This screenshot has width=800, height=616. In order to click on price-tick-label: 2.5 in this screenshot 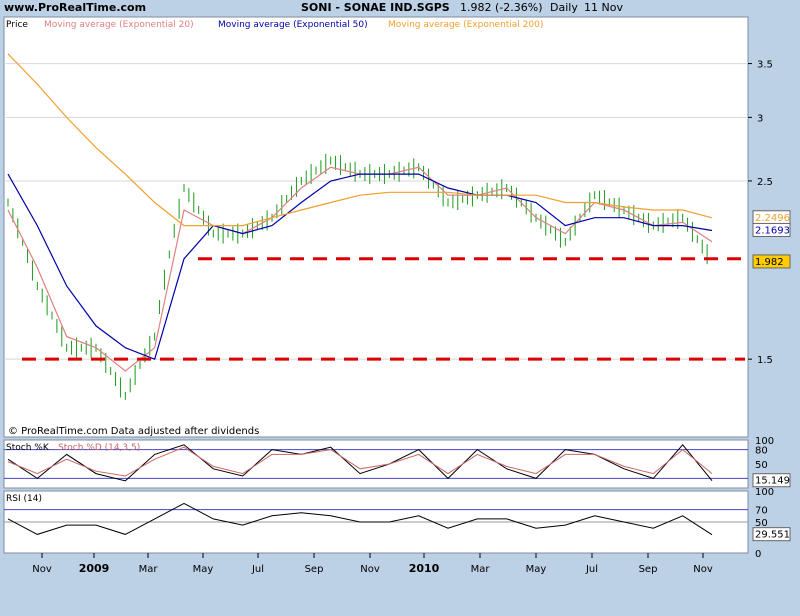, I will do `click(765, 182)`.